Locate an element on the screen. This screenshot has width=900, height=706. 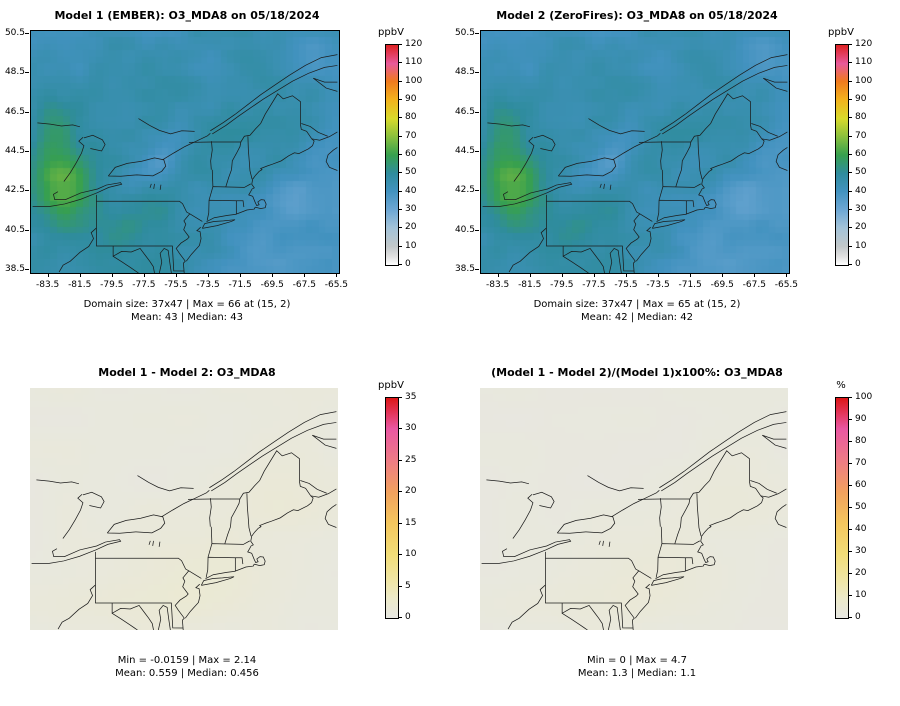
map-plot is located at coordinates (635, 152).